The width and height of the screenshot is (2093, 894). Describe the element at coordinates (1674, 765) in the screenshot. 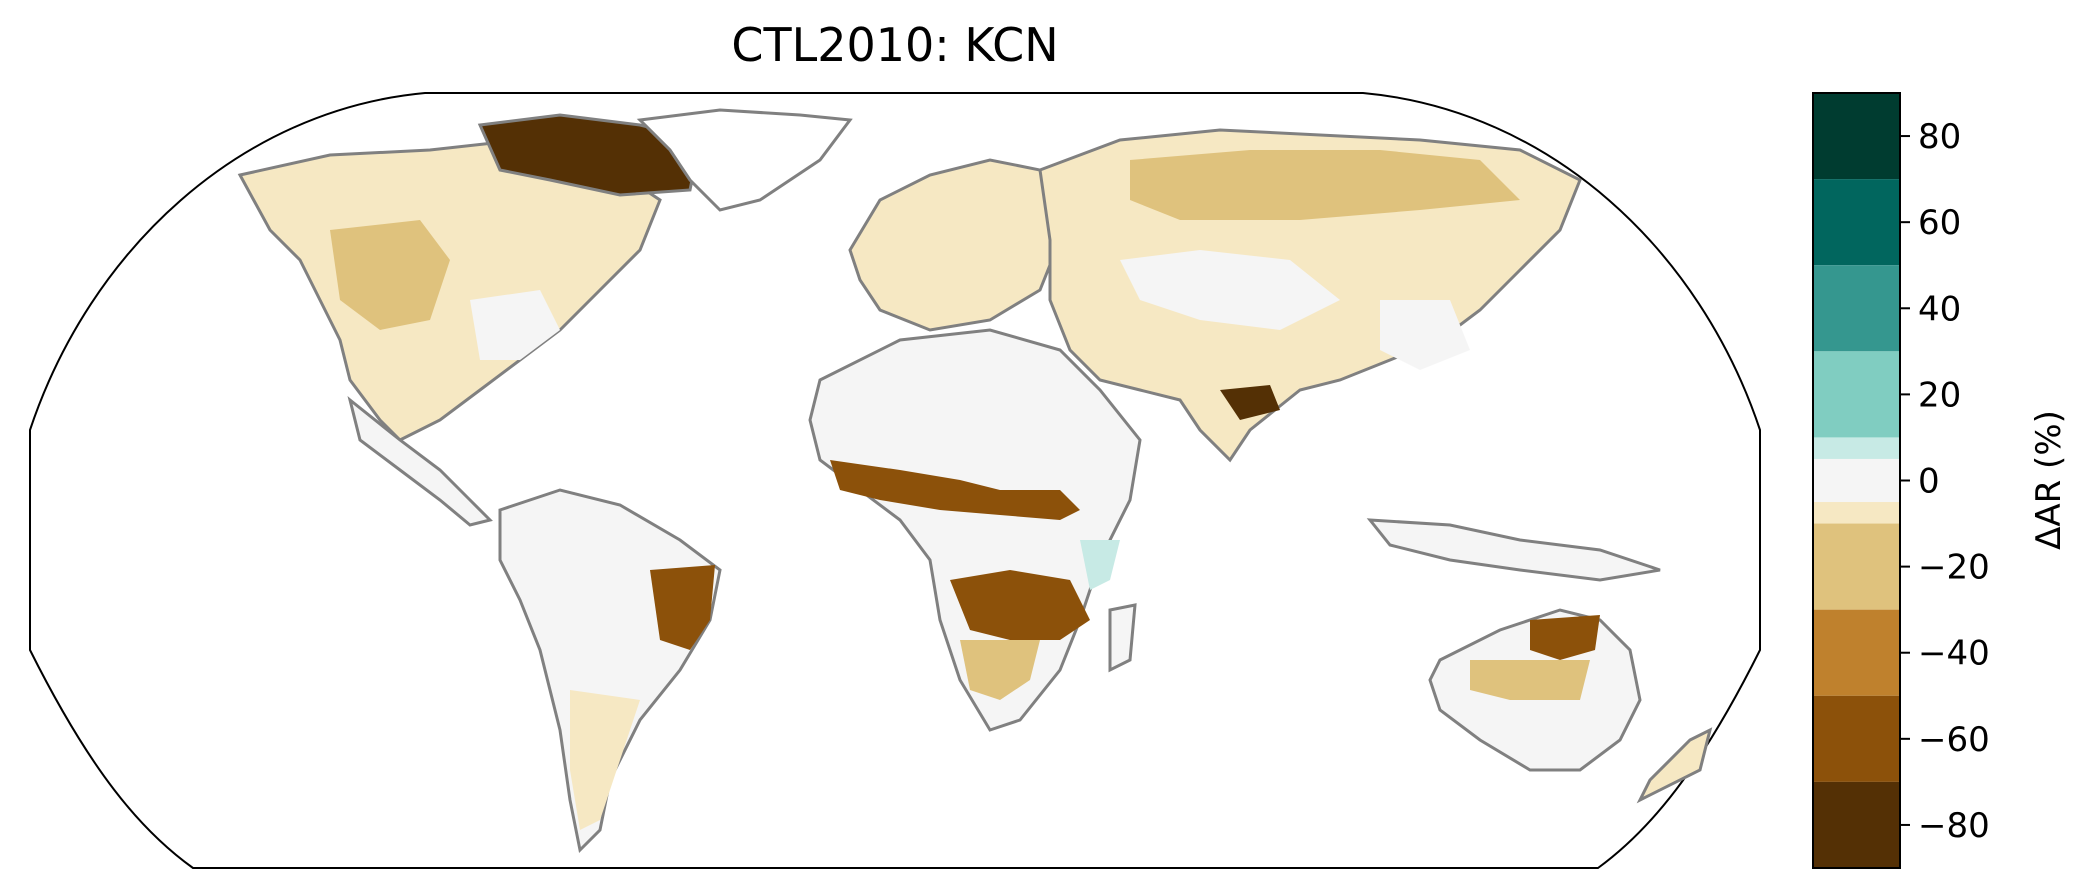

I see `landmass-new-zealand` at that location.